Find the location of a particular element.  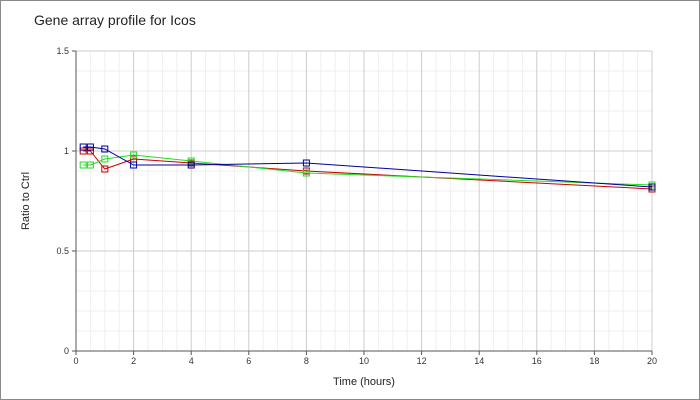

y-tick-label: 0.5 is located at coordinates (62, 251).